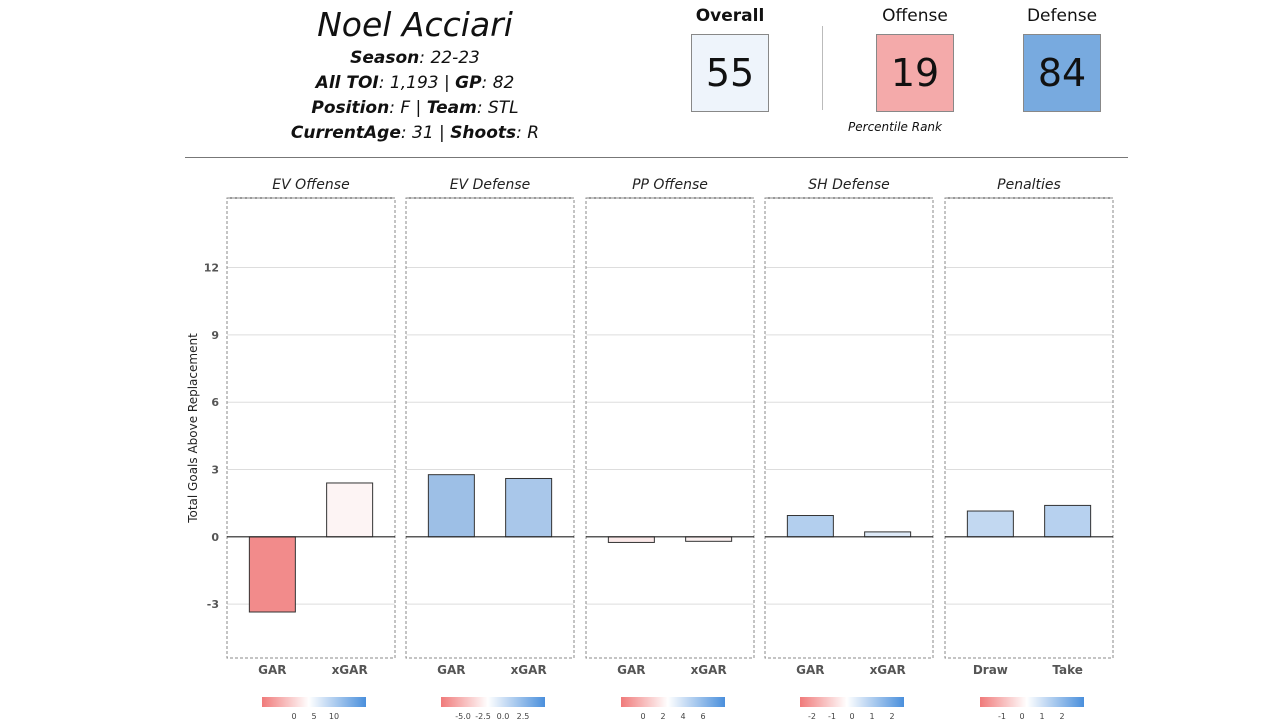  What do you see at coordinates (310, 185) in the screenshot?
I see `panel-title: EV Offense` at bounding box center [310, 185].